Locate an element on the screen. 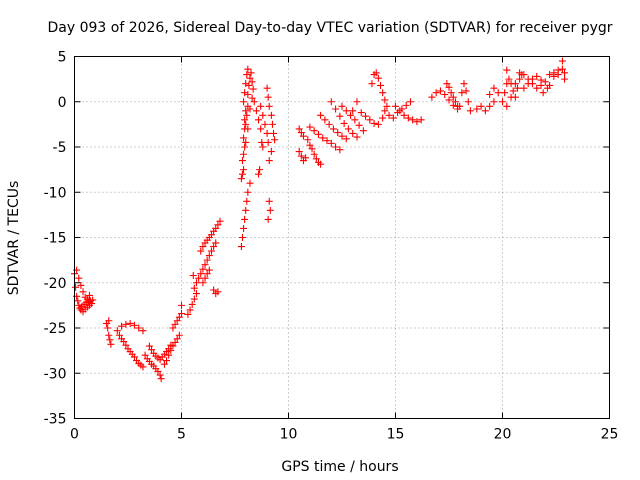 The width and height of the screenshot is (640, 480). y-tick-label: -5 is located at coordinates (60, 148).